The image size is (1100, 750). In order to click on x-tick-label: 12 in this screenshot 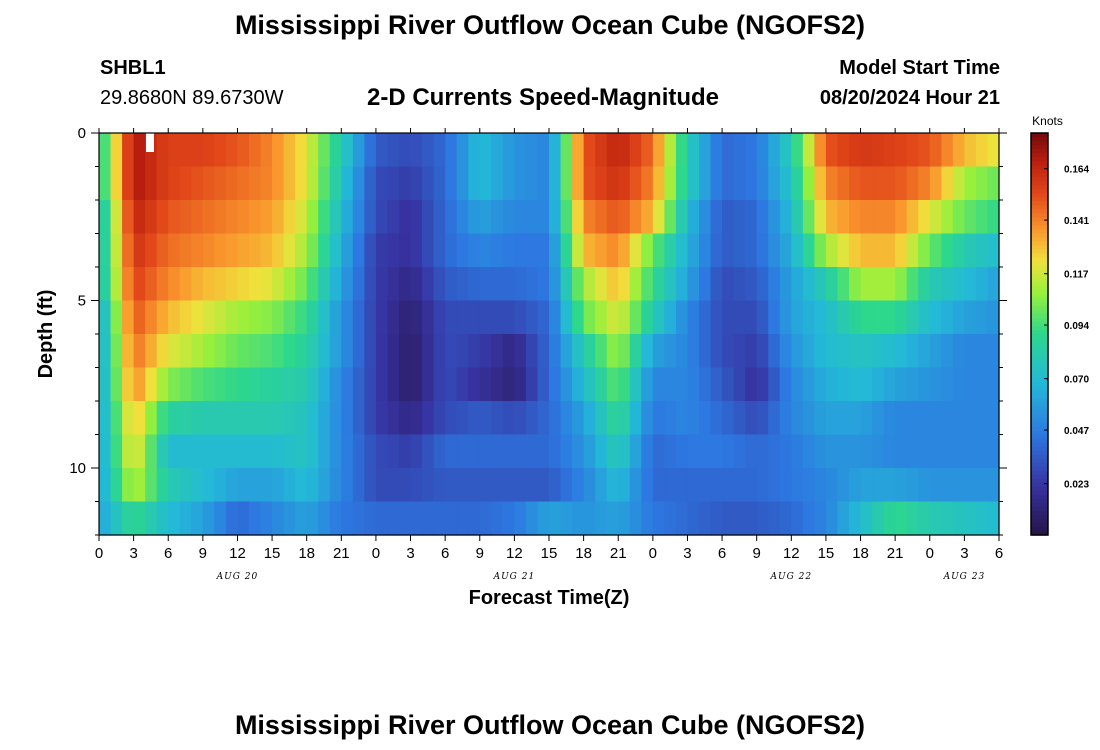, I will do `click(791, 553)`.